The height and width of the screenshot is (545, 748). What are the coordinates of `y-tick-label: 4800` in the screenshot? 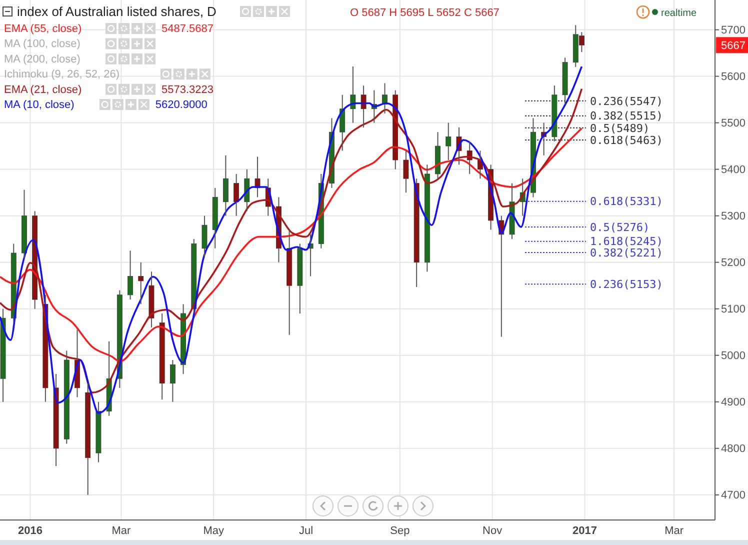 It's located at (733, 449).